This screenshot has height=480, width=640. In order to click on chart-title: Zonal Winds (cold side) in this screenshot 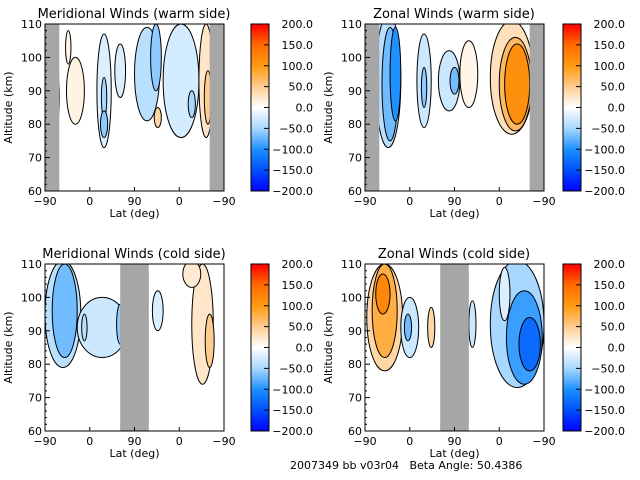, I will do `click(454, 254)`.